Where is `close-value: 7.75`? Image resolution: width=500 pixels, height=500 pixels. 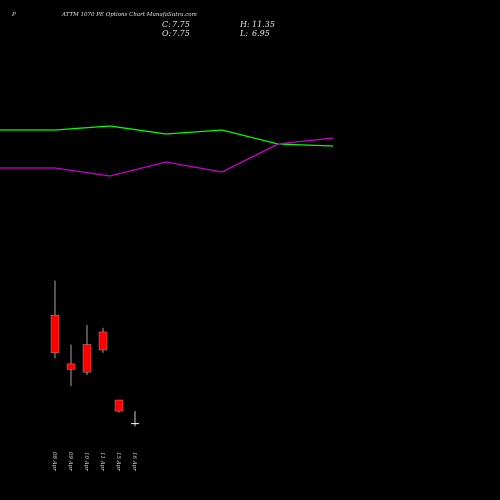 close-value: 7.75 is located at coordinates (181, 24).